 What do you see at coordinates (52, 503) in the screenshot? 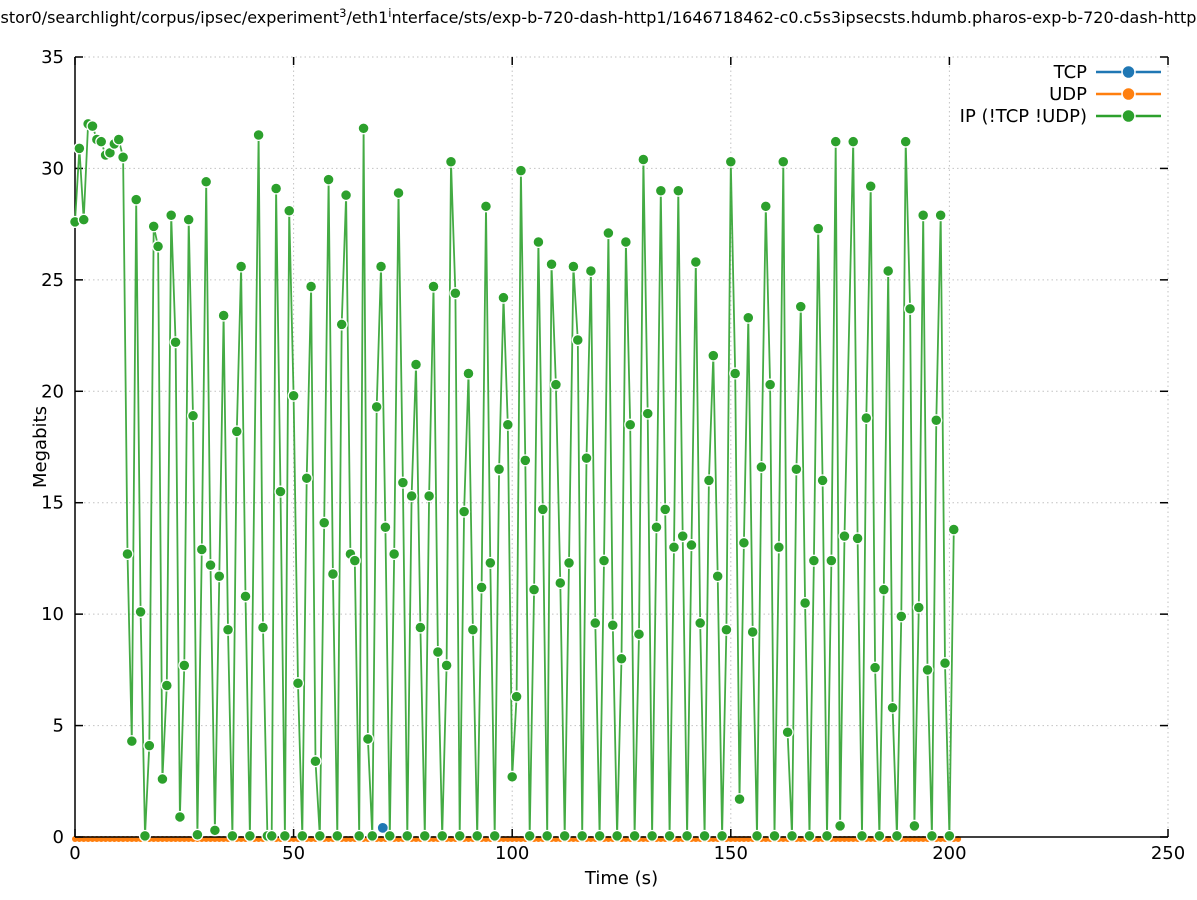
I see `y-tick-label: 15` at bounding box center [52, 503].